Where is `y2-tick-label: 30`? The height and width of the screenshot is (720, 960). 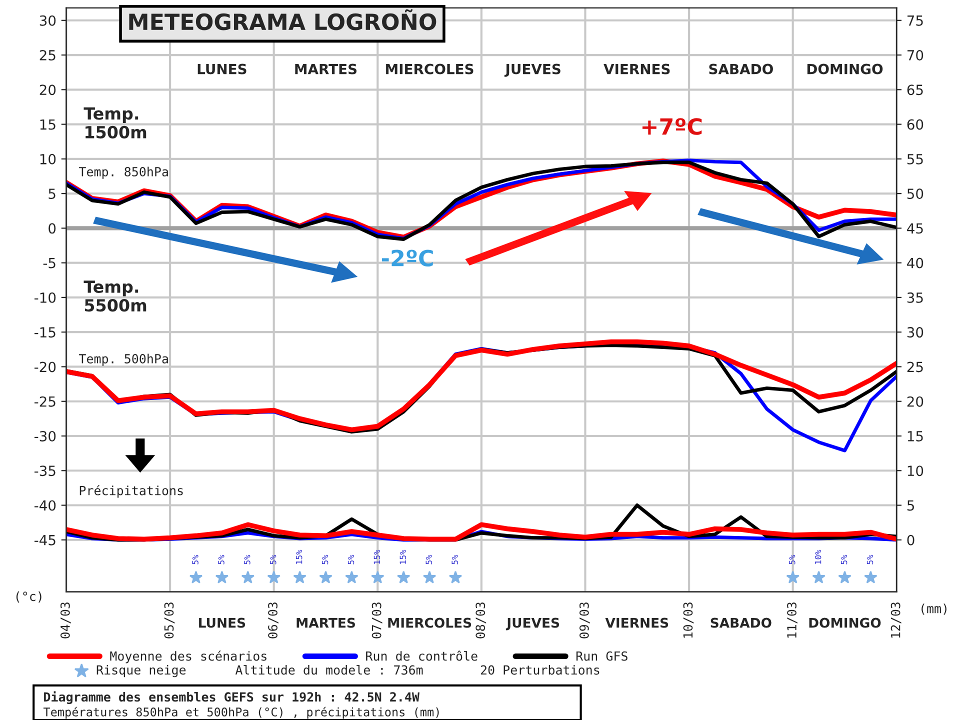
y2-tick-label: 30 is located at coordinates (915, 332).